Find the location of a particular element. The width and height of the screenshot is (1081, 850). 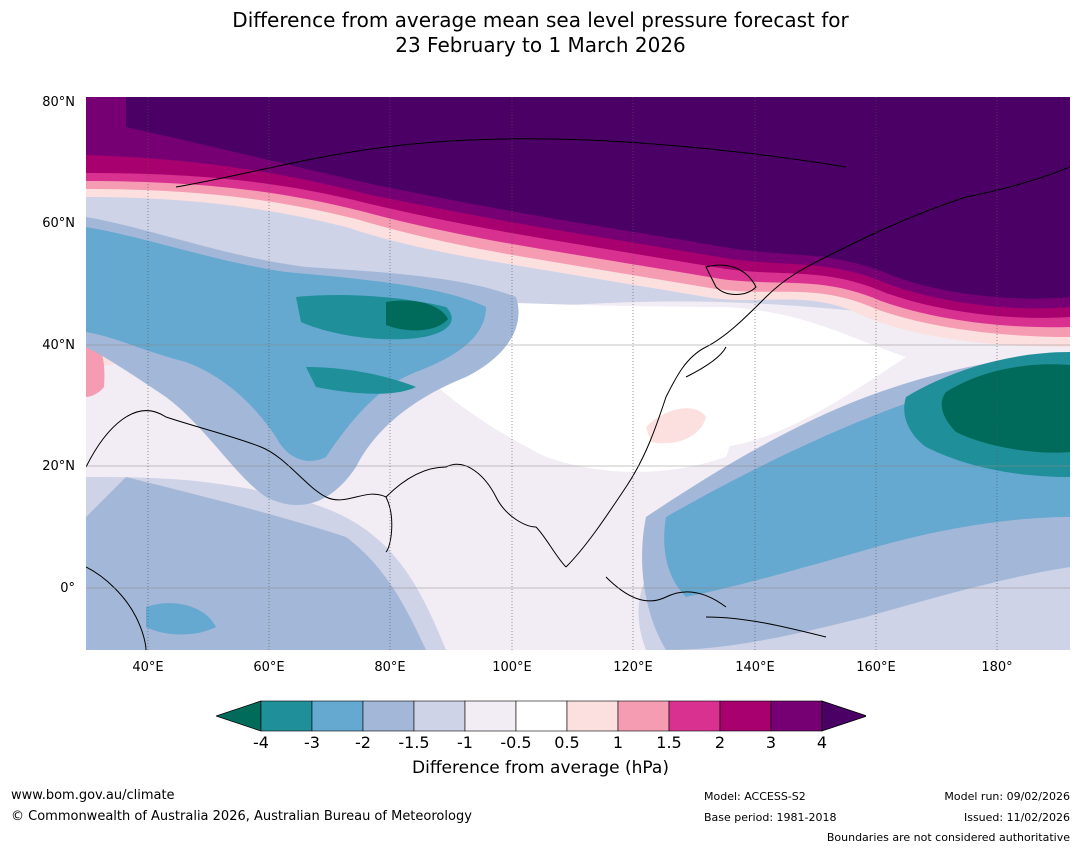

lon-label-140e: 140°E is located at coordinates (755, 667).